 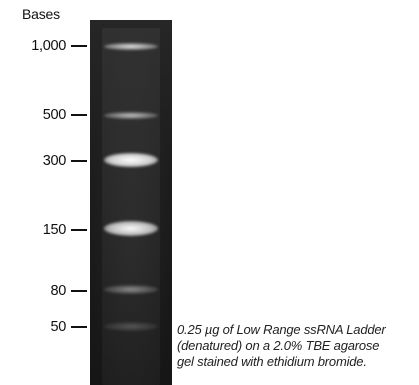 What do you see at coordinates (48, 46) in the screenshot?
I see `marker-label-1000: 1,000` at bounding box center [48, 46].